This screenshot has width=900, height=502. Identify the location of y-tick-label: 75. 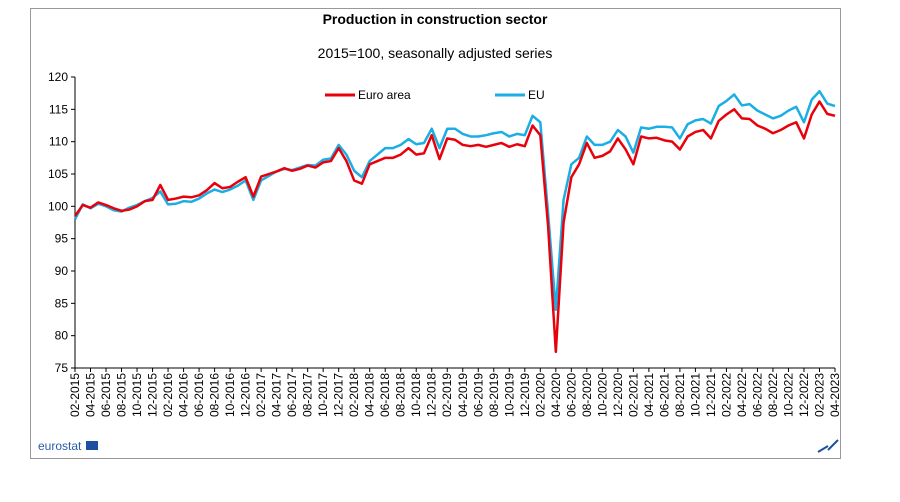
(62, 368).